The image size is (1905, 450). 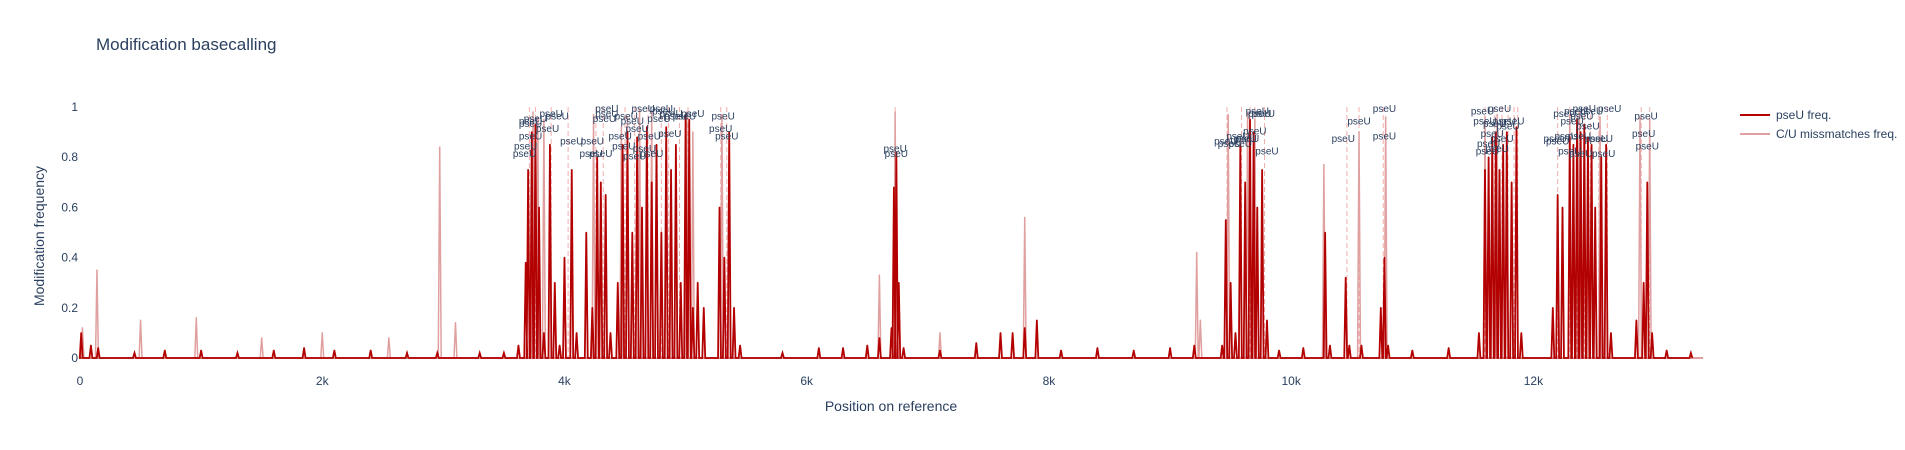 I want to click on annotation-24: pseU, so click(x=649, y=137).